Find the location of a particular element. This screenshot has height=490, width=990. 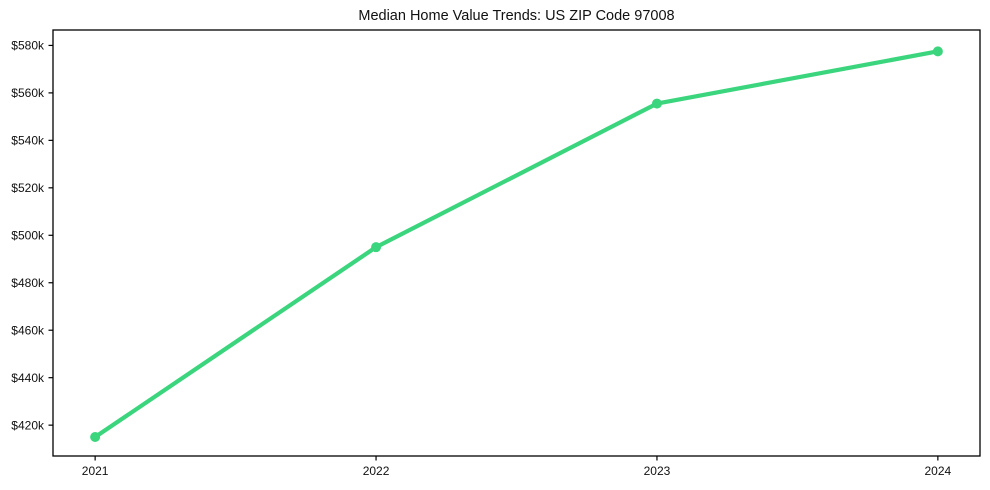

y-tick-label: $520k is located at coordinates (28, 188).